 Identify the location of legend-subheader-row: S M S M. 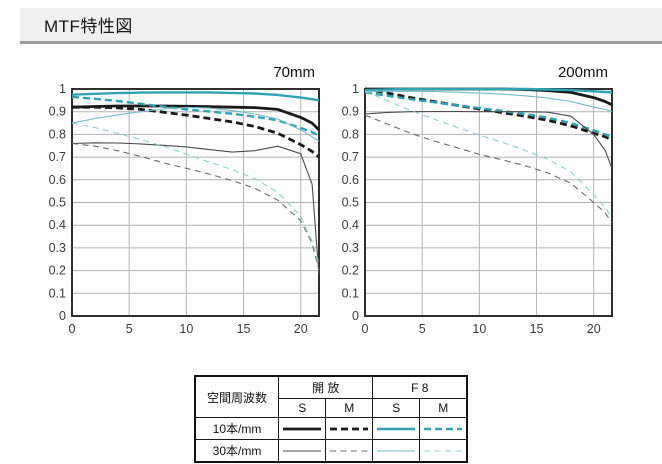
(331, 408).